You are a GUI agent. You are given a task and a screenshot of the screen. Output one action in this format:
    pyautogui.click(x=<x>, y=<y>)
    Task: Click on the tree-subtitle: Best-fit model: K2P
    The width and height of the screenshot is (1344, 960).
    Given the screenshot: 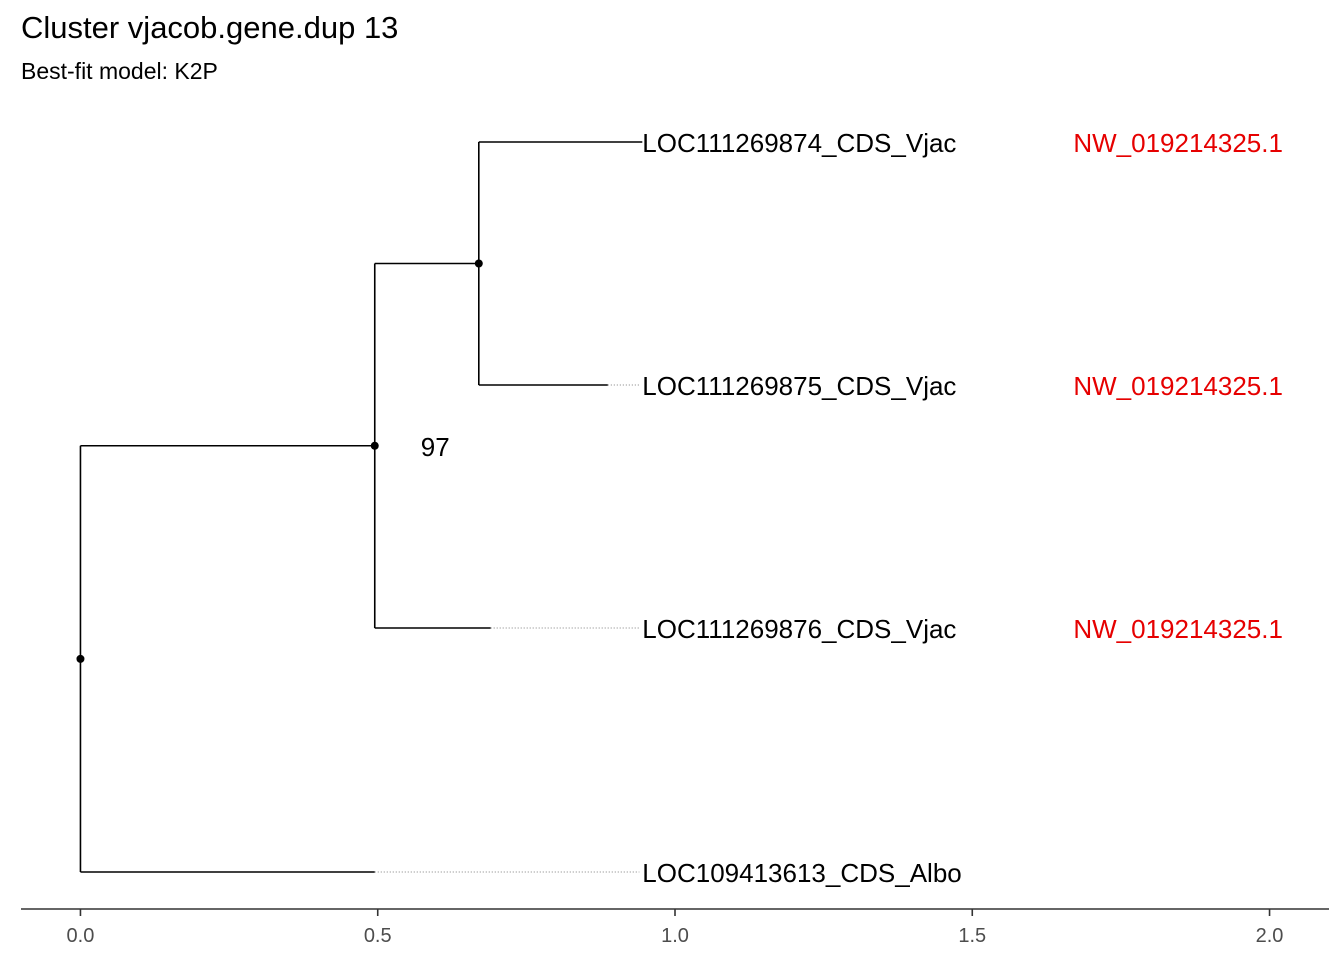 What is the action you would take?
    pyautogui.click(x=119, y=71)
    